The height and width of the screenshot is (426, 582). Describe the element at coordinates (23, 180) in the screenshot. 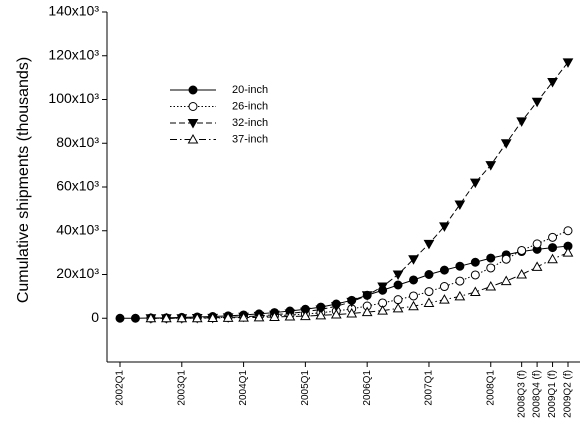

I see `y-axis-title: Cumulative shipments (thousands)` at that location.